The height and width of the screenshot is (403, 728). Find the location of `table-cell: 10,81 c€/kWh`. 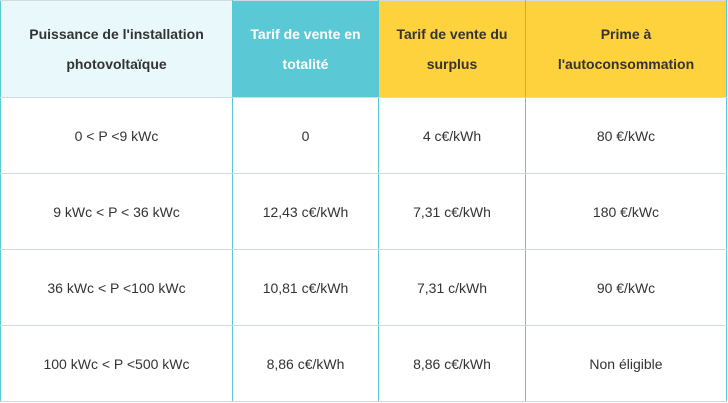

table-cell: 10,81 c€/kWh is located at coordinates (305, 287).